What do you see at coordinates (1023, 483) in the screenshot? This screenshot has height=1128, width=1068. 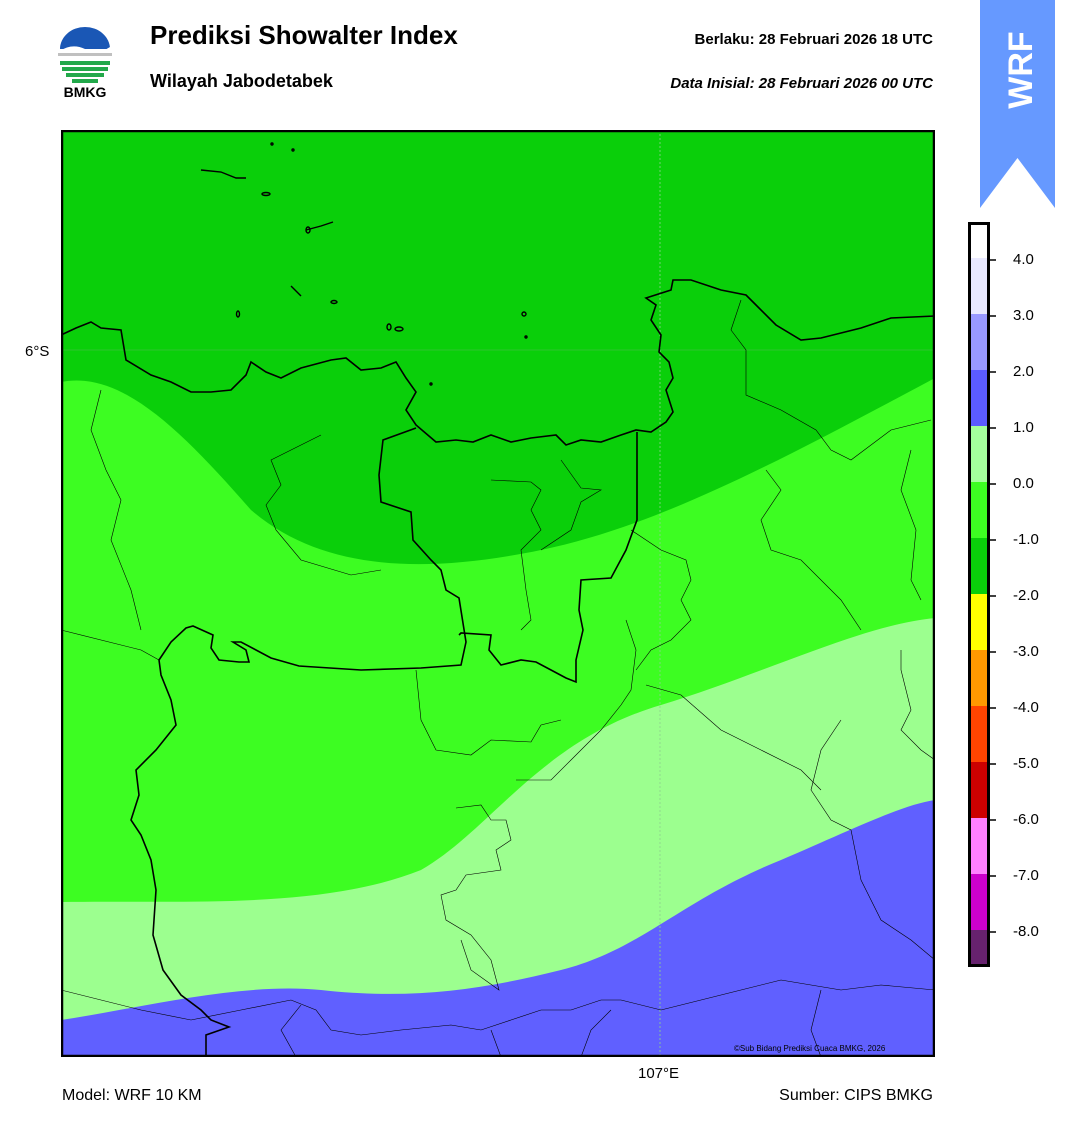 I see `colorbar-tick-label: 0.0` at bounding box center [1023, 483].